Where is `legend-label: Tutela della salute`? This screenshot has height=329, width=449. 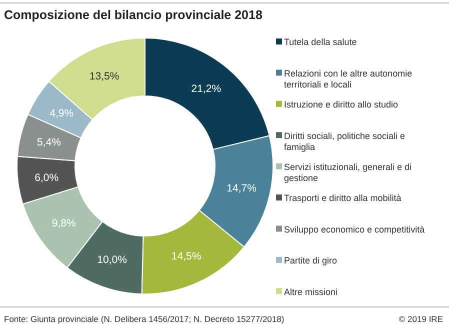 legend-label: Tutela della salute is located at coordinates (320, 42).